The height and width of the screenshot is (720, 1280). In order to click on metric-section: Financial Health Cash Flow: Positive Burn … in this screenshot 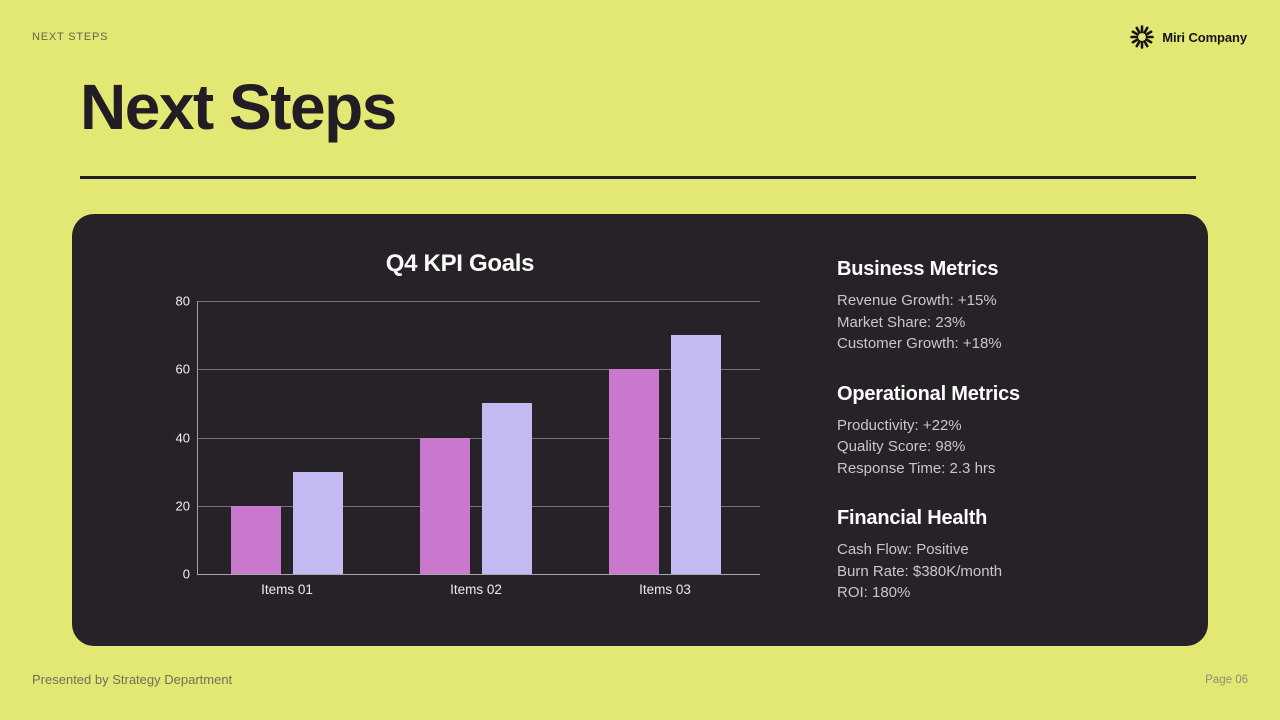, I will do `click(1017, 555)`.